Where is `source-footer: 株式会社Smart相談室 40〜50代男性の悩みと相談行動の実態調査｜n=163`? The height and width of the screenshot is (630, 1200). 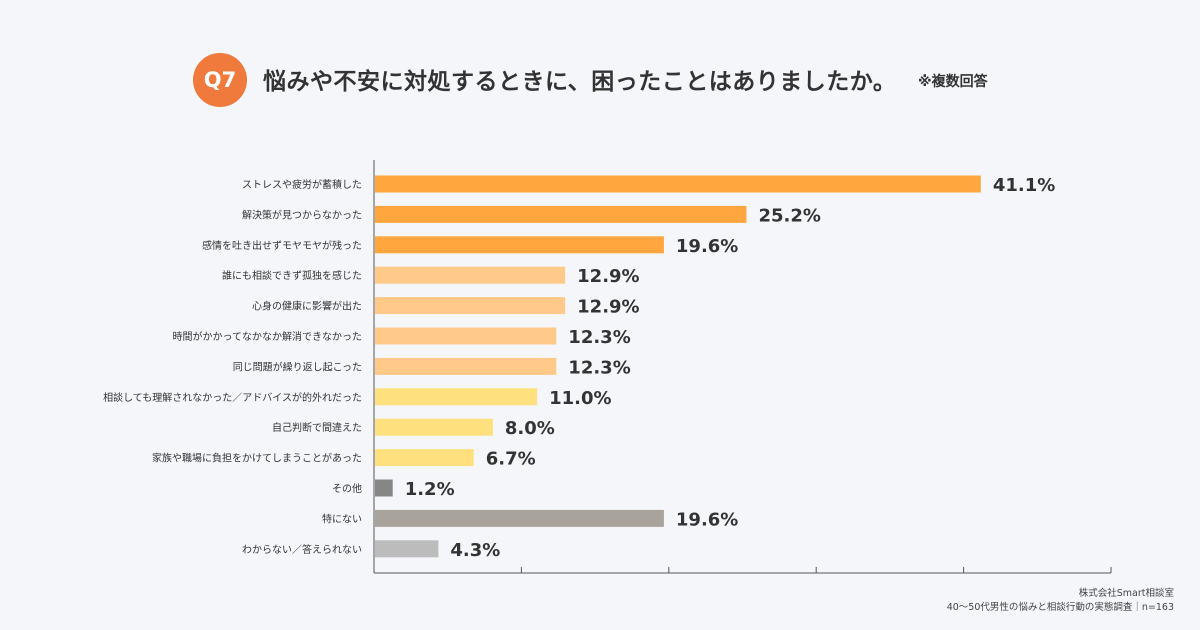 source-footer: 株式会社Smart相談室 40〜50代男性の悩みと相談行動の実態調査｜n=163 is located at coordinates (1060, 601).